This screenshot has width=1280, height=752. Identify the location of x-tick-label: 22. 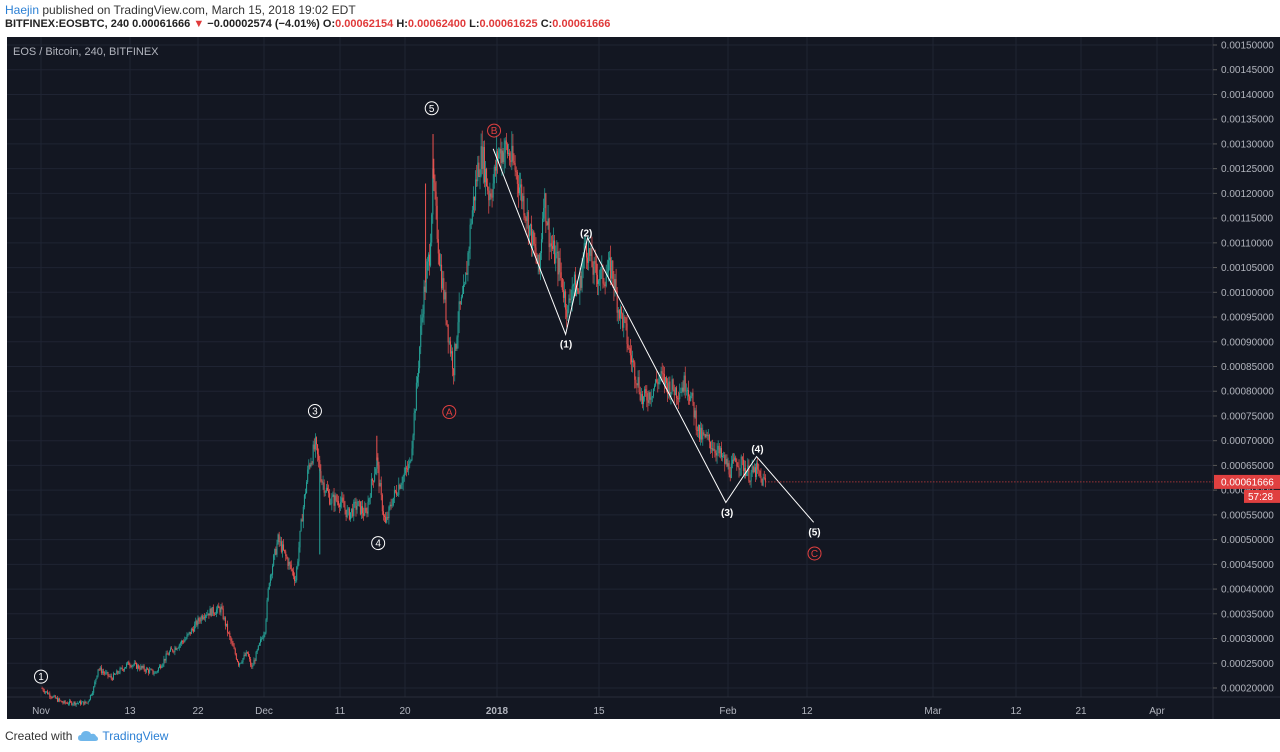
(198, 711).